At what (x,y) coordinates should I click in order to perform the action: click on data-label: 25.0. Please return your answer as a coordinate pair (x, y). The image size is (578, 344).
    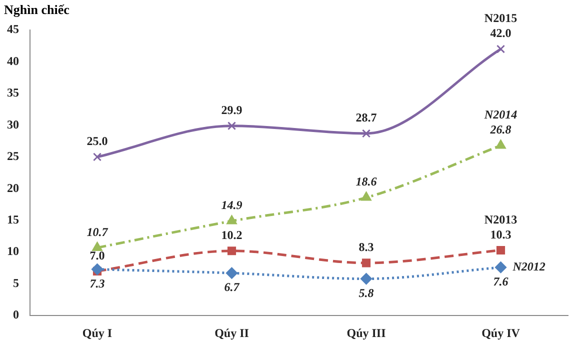
    Looking at the image, I should click on (97, 141).